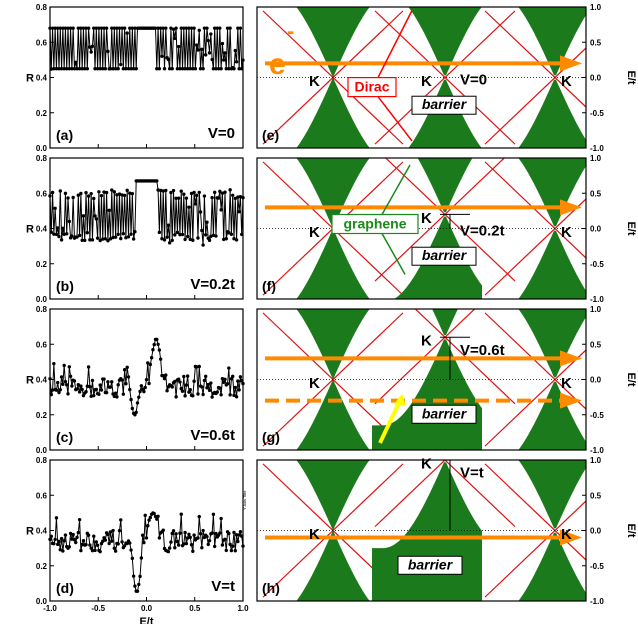 The height and width of the screenshot is (624, 638). I want to click on annotation-label: graphene, so click(374, 224).